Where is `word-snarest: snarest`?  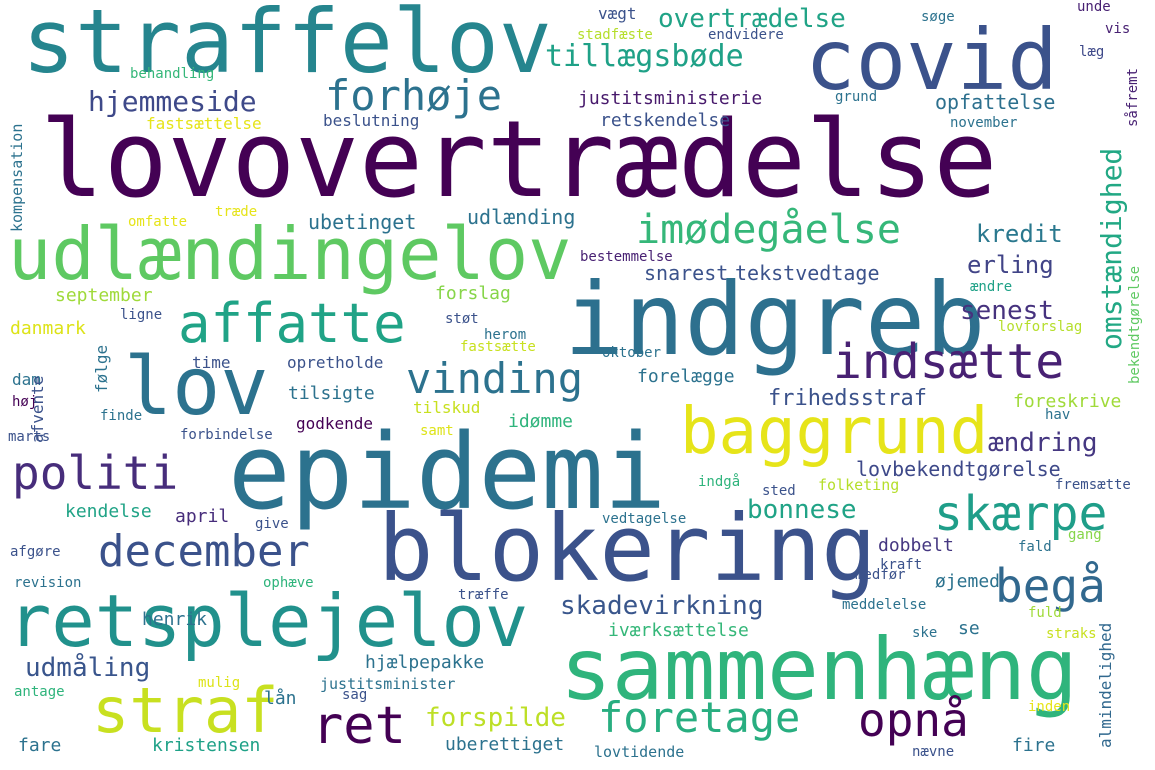 word-snarest: snarest is located at coordinates (686, 273).